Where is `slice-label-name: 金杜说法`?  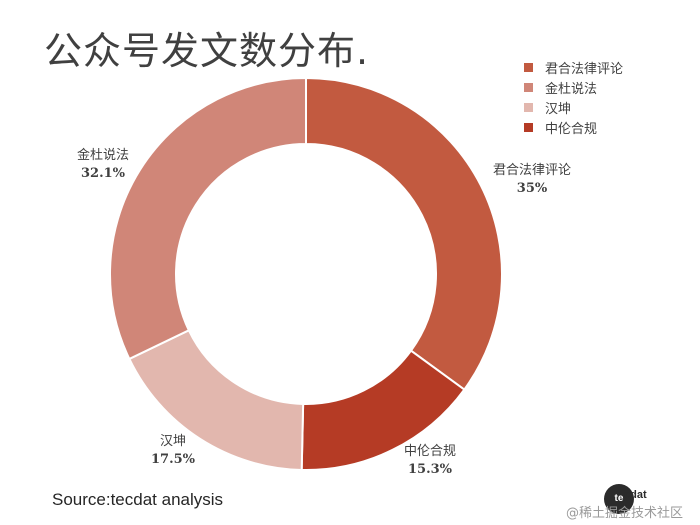 slice-label-name: 金杜说法 is located at coordinates (103, 155).